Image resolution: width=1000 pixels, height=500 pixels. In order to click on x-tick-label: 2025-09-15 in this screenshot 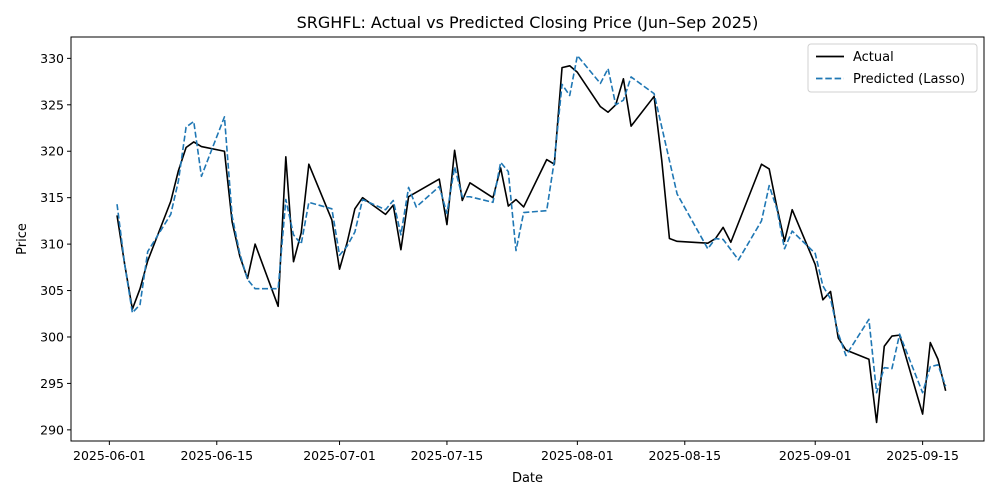, I will do `click(922, 455)`.